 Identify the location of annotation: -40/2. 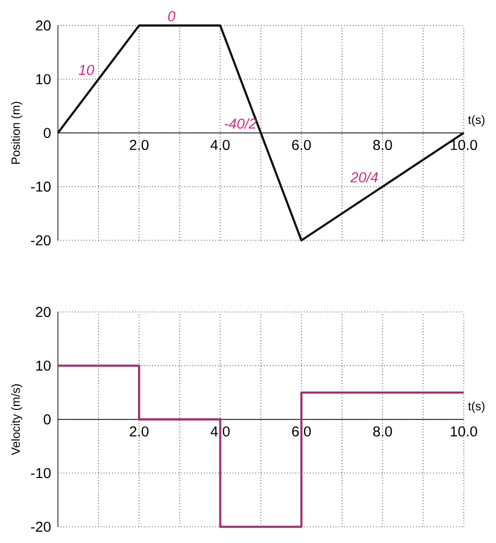
(240, 123).